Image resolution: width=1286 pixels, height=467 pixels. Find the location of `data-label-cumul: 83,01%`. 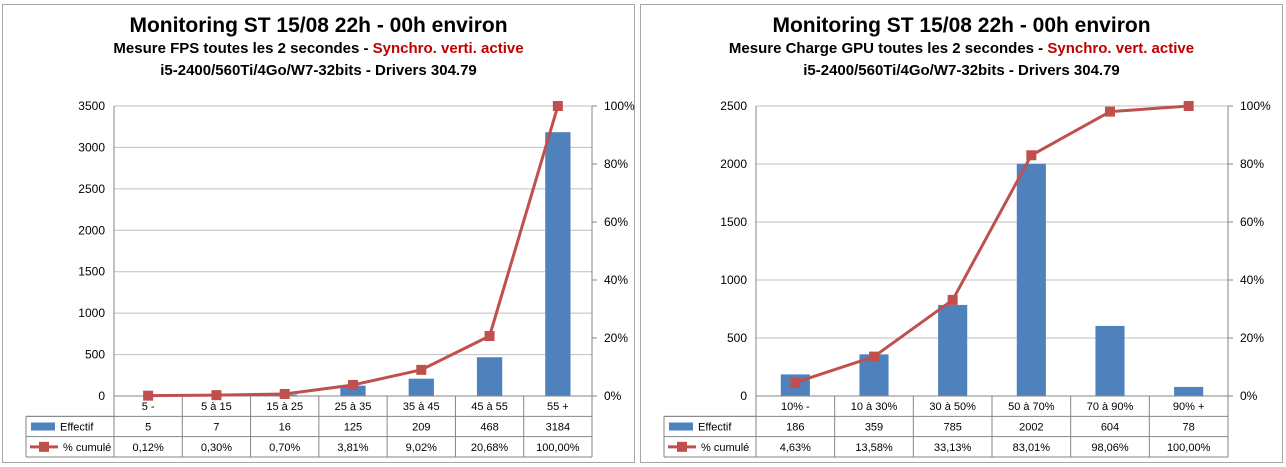

data-label-cumul: 83,01% is located at coordinates (1032, 448).